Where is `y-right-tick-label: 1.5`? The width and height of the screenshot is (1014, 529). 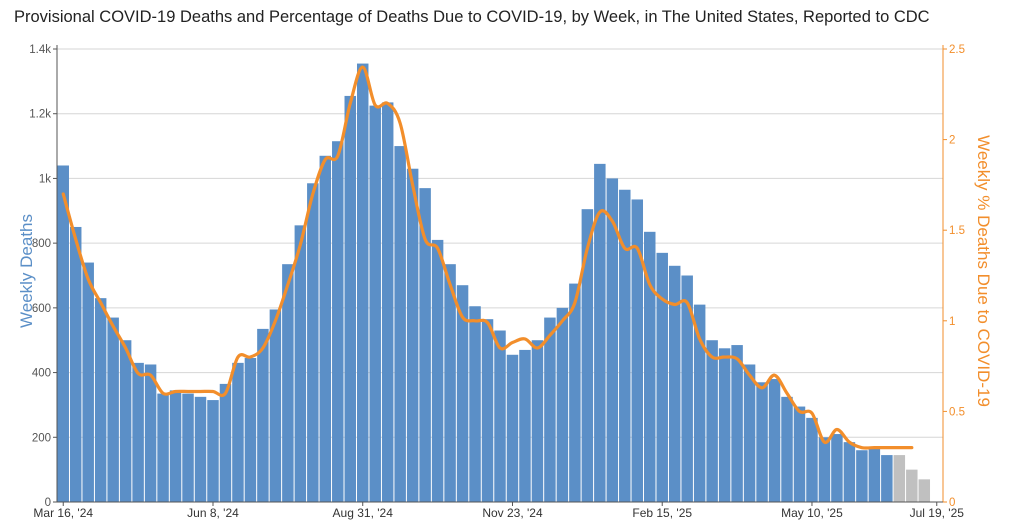 y-right-tick-label: 1.5 is located at coordinates (957, 231).